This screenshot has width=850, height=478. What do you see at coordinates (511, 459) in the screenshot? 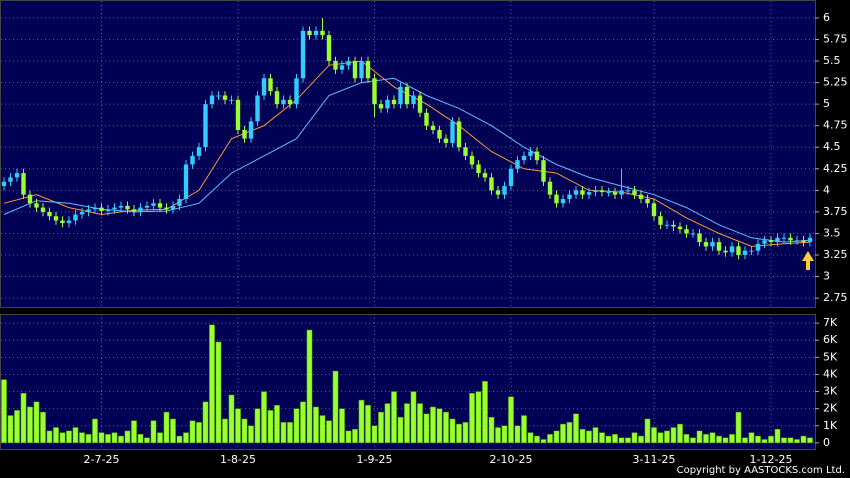
I see `x-tick-label: 2-10-25` at bounding box center [511, 459].